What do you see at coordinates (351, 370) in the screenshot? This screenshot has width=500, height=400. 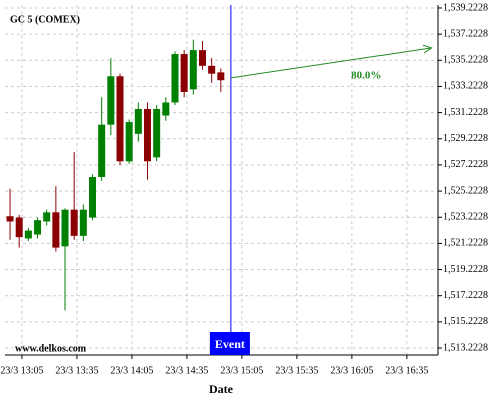 I see `x-tick-label: 23/3 16:05` at bounding box center [351, 370].